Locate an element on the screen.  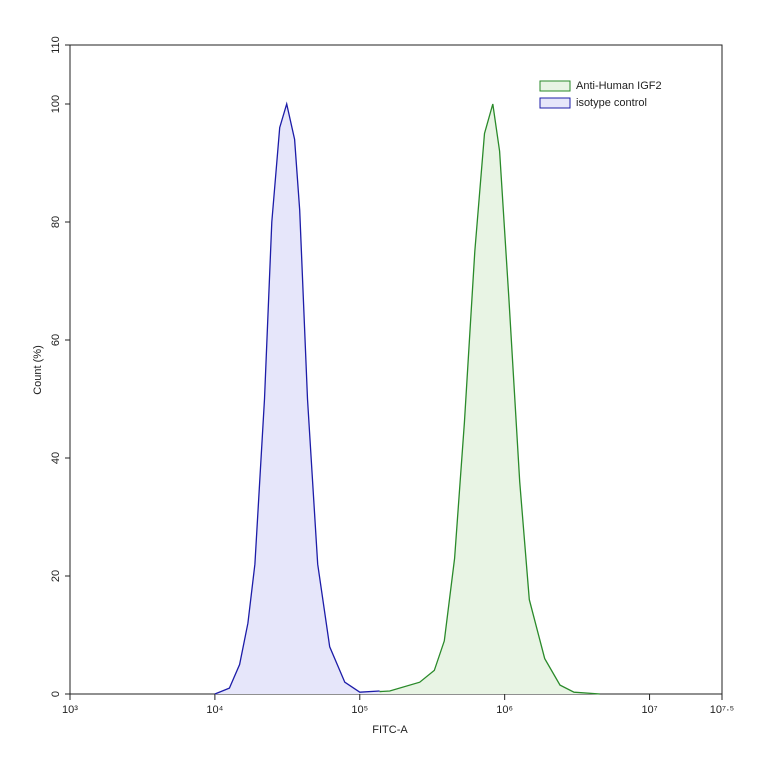
x-tick-label: 10³ is located at coordinates (70, 710).